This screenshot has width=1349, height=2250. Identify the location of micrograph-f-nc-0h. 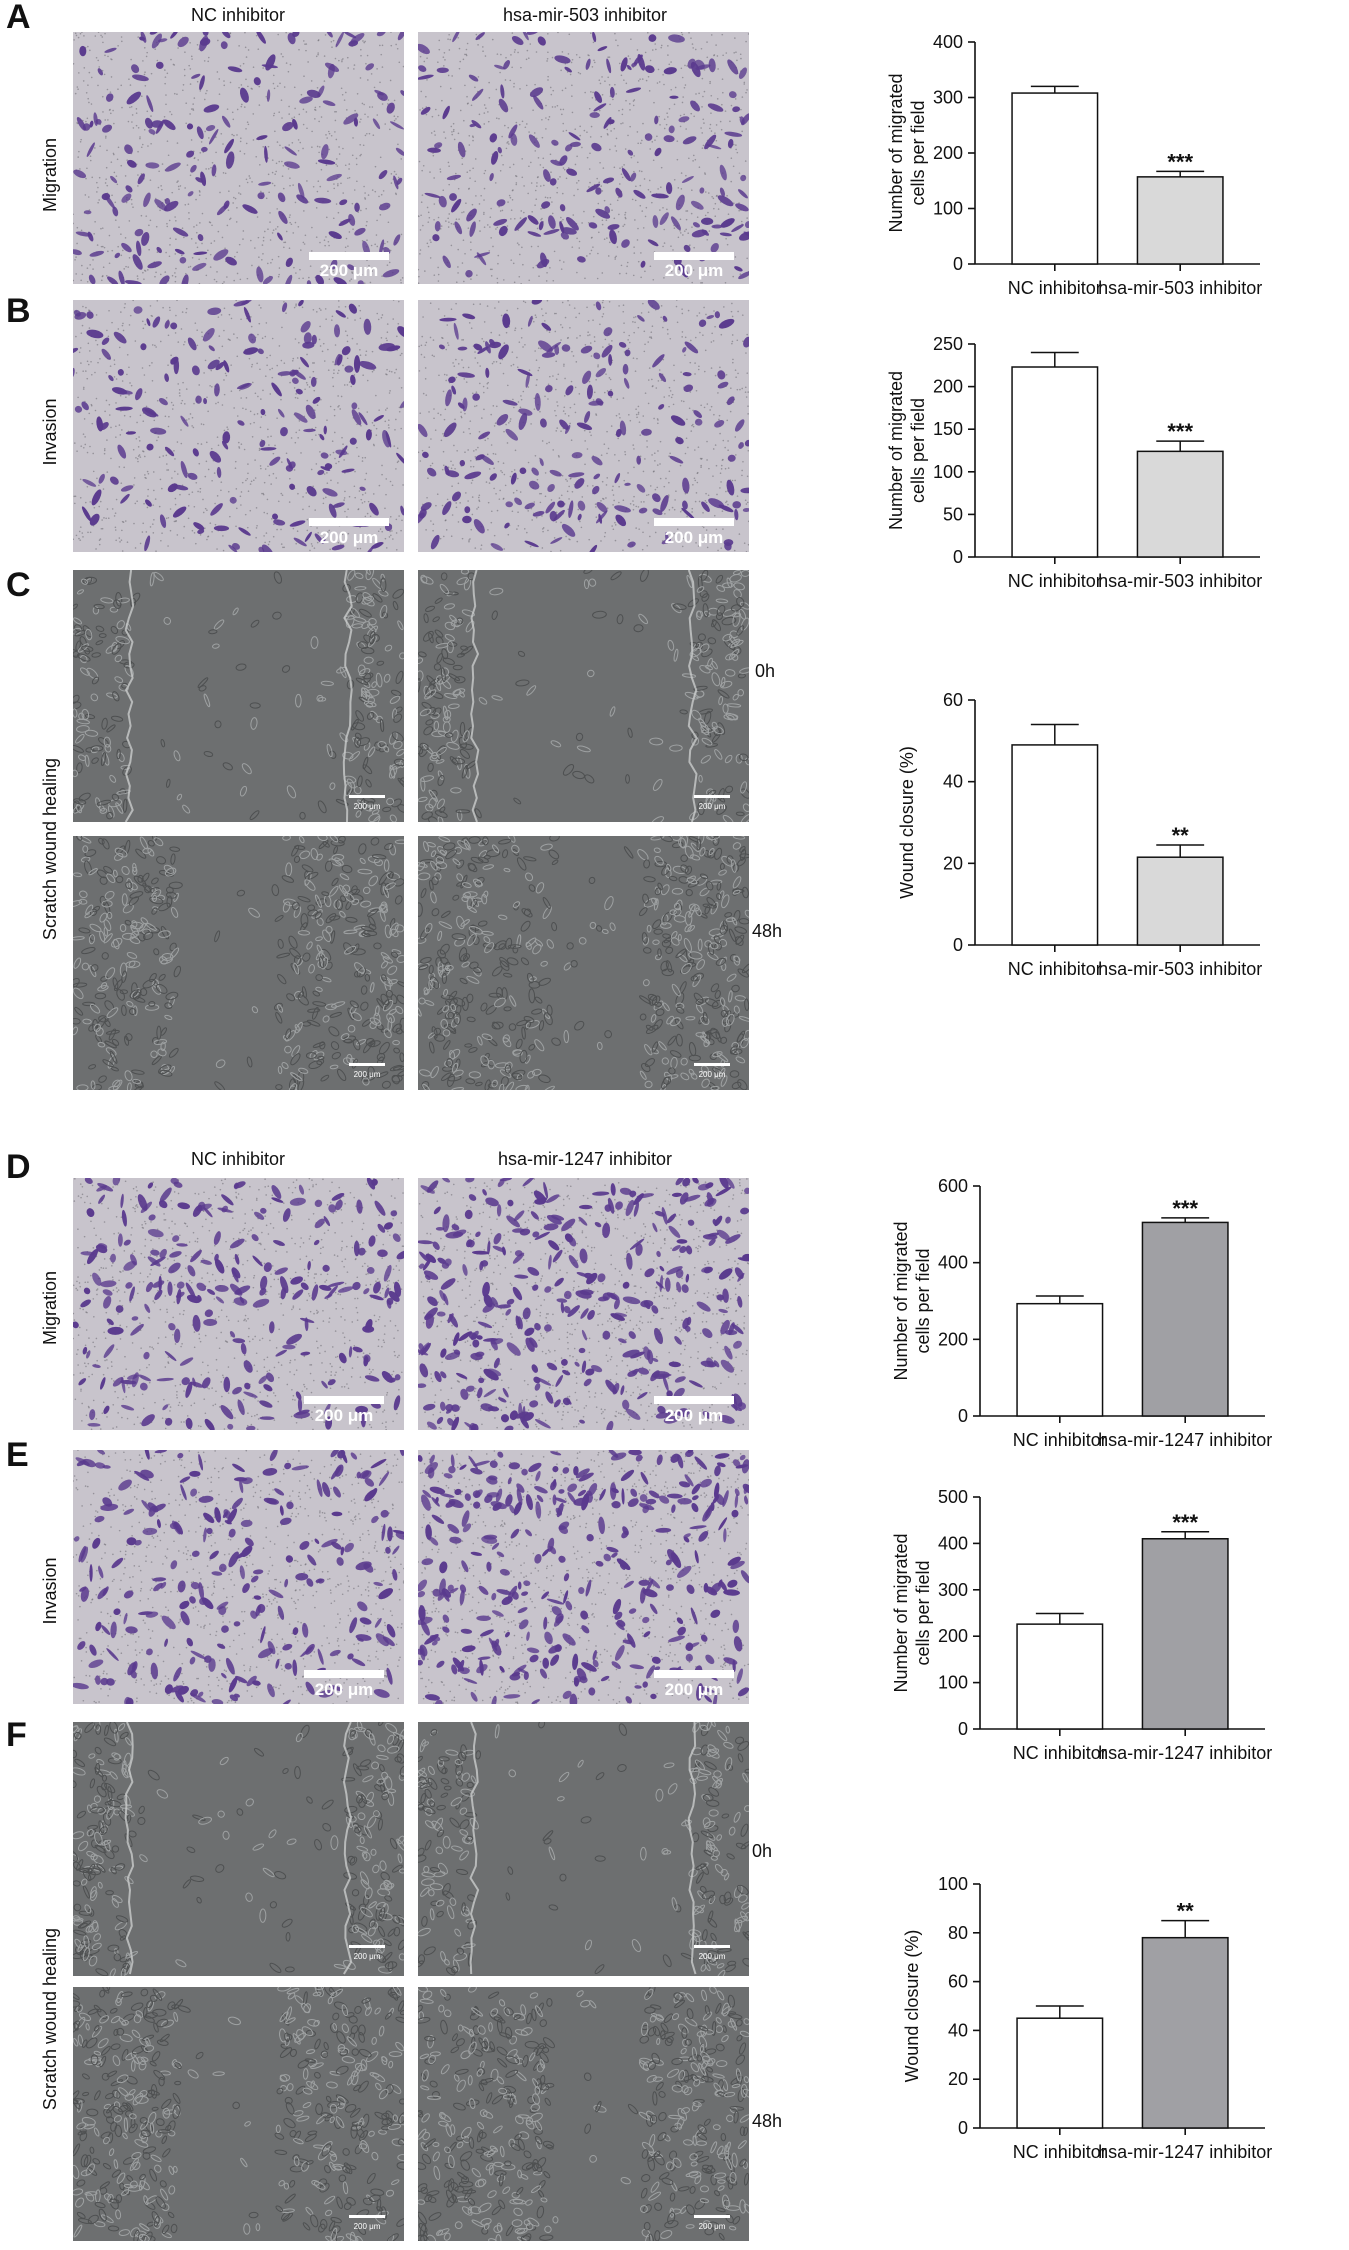
(238, 1849).